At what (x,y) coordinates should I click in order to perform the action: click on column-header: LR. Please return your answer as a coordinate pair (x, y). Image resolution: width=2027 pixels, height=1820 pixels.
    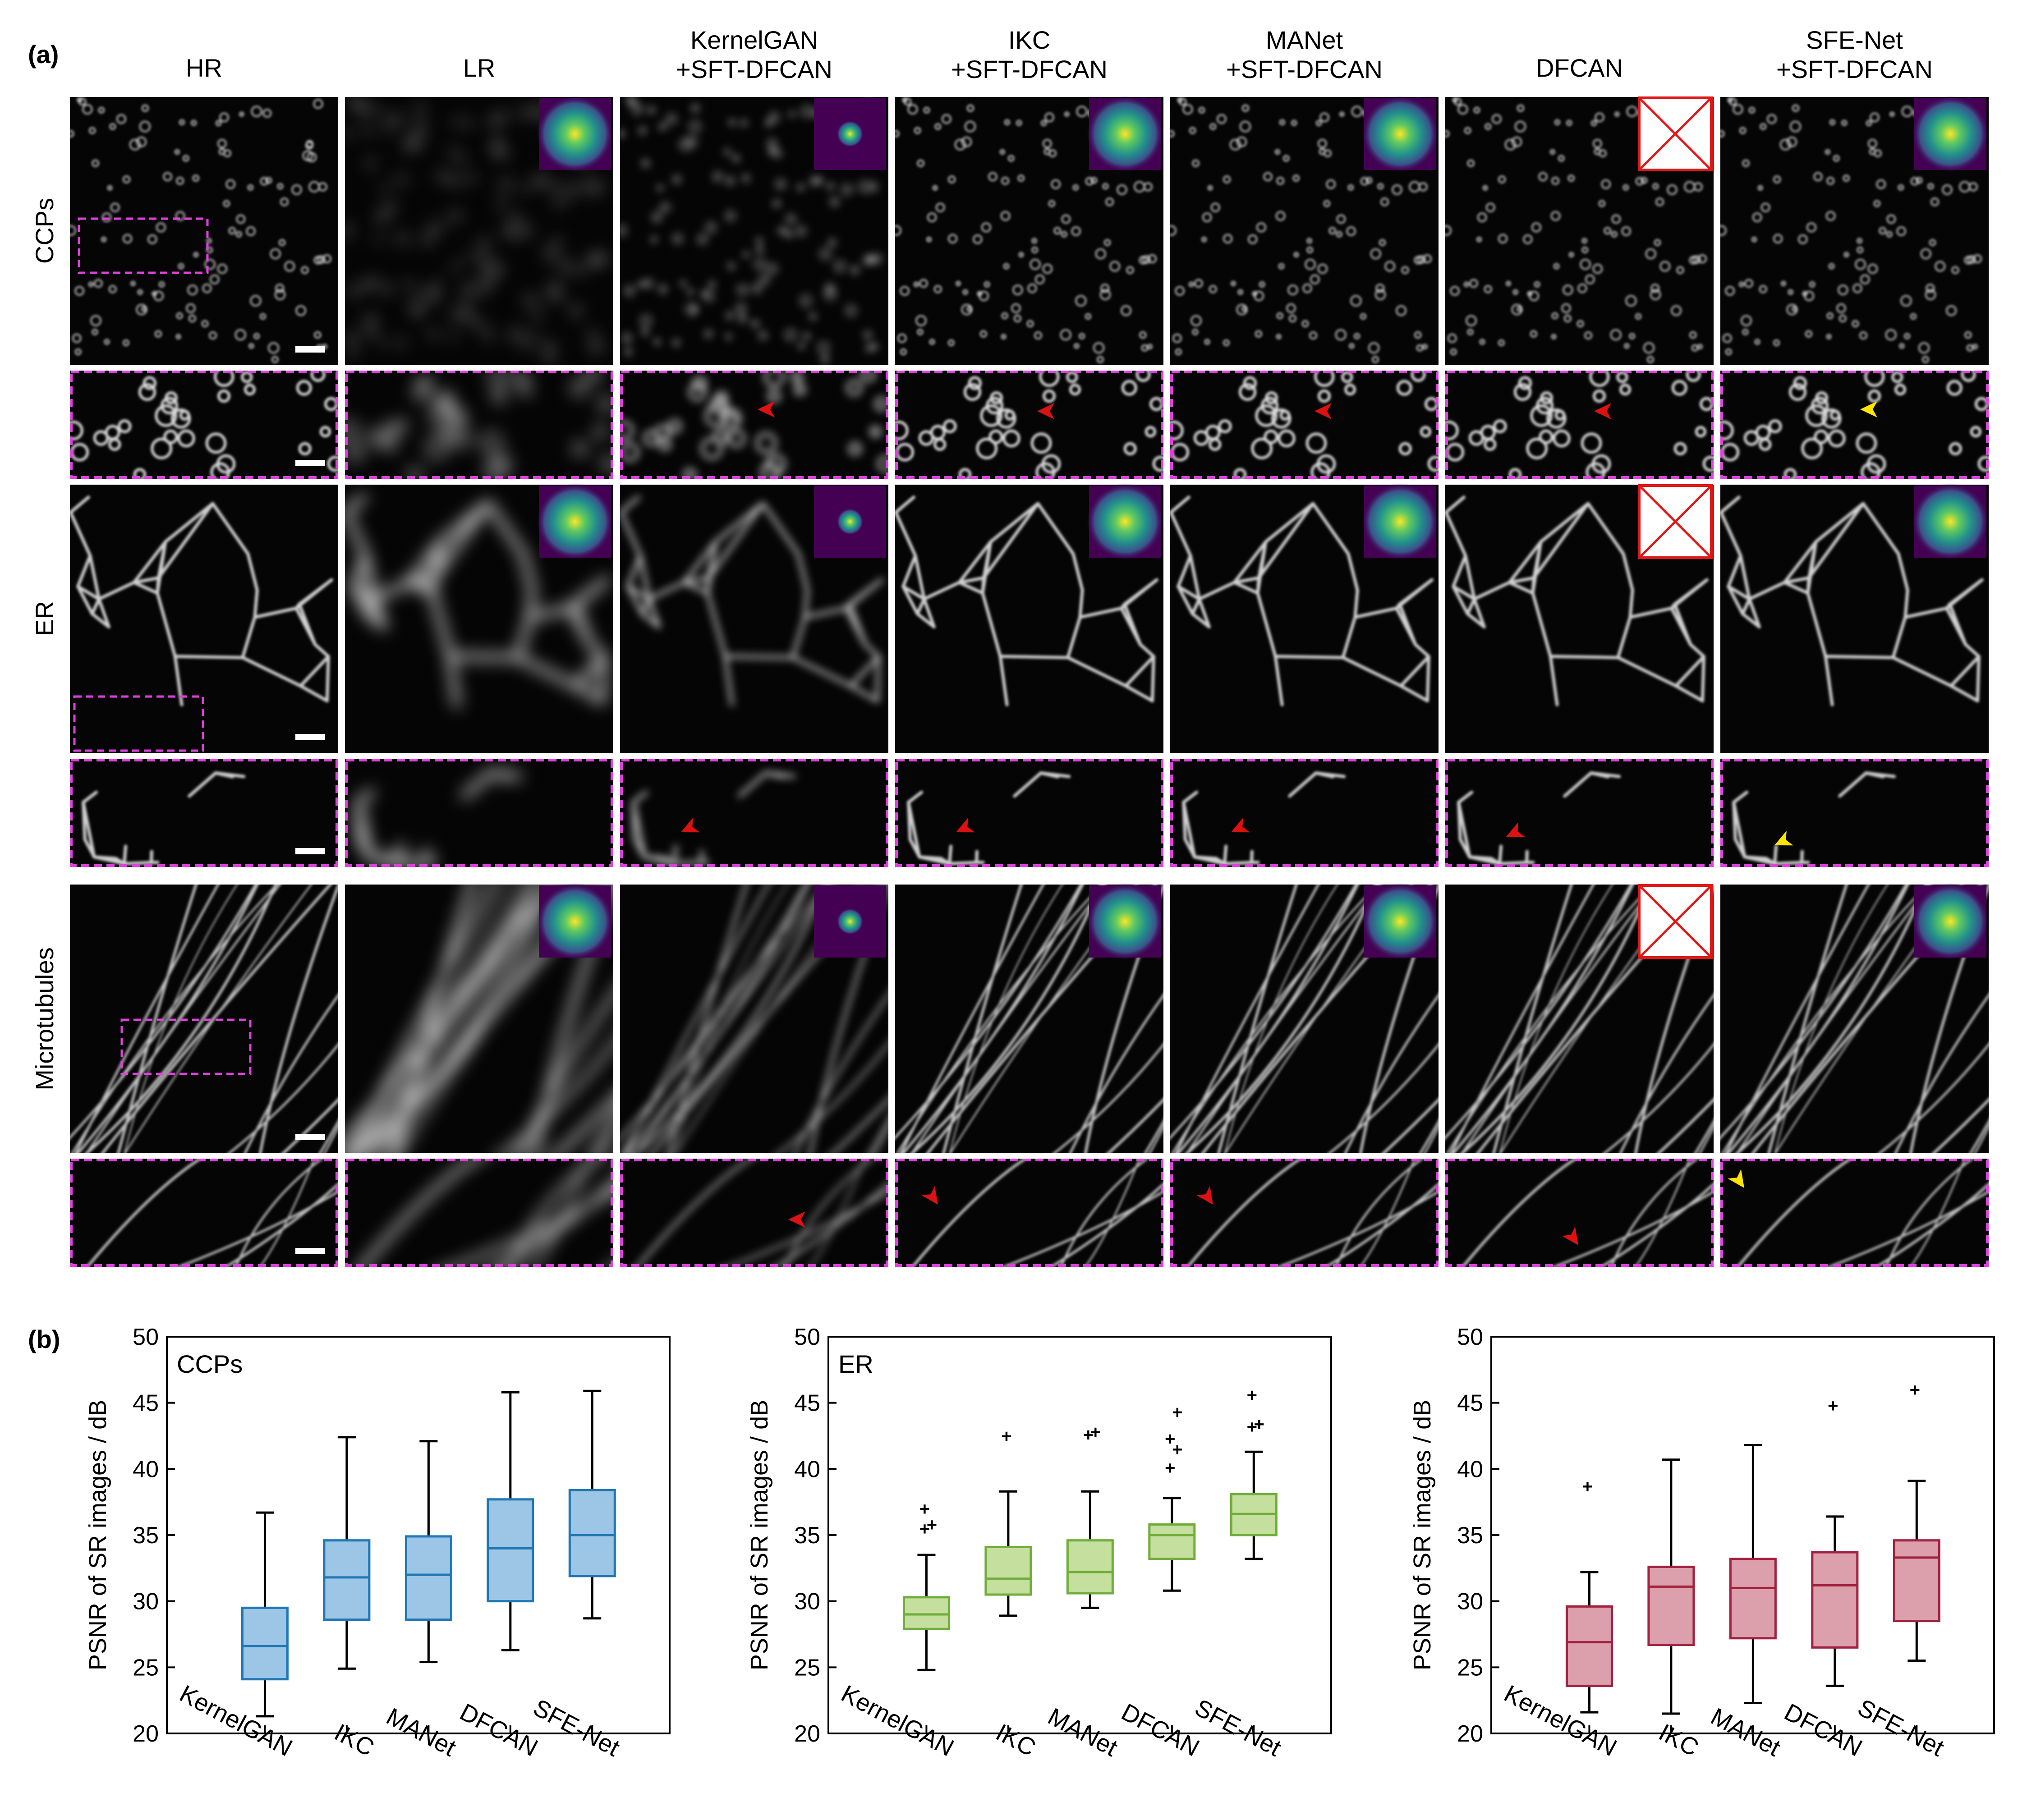
    Looking at the image, I should click on (480, 68).